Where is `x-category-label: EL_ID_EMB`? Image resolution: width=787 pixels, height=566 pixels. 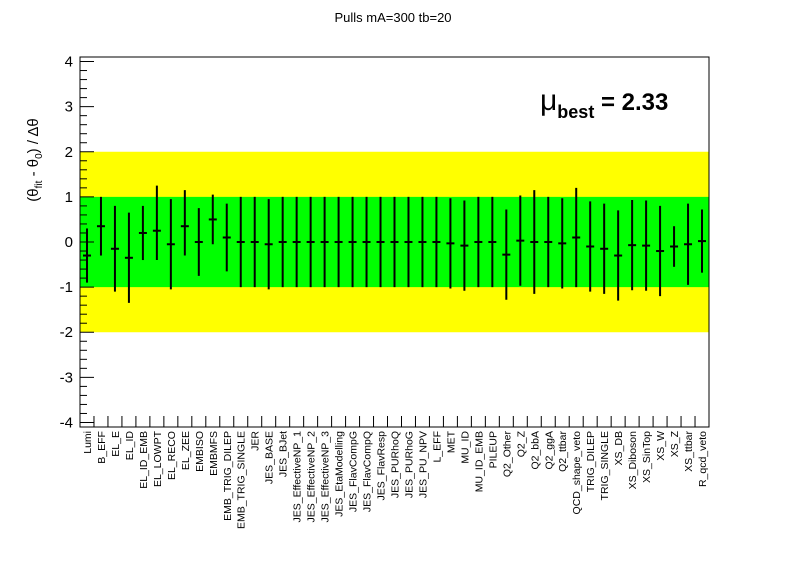
x-category-label: EL_ID_EMB is located at coordinates (144, 460).